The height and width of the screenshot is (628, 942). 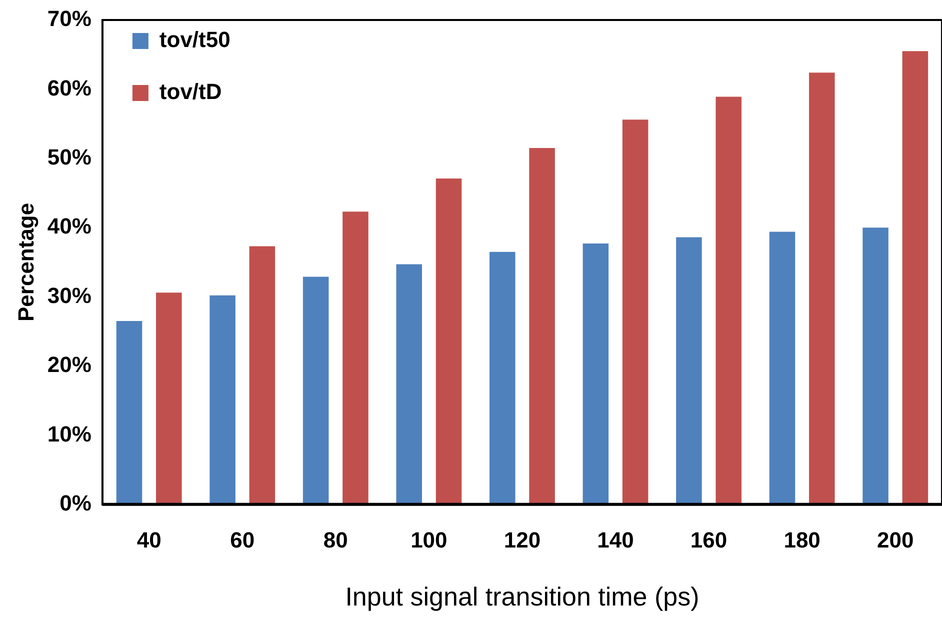 What do you see at coordinates (335, 540) in the screenshot?
I see `x-tick-label: 80` at bounding box center [335, 540].